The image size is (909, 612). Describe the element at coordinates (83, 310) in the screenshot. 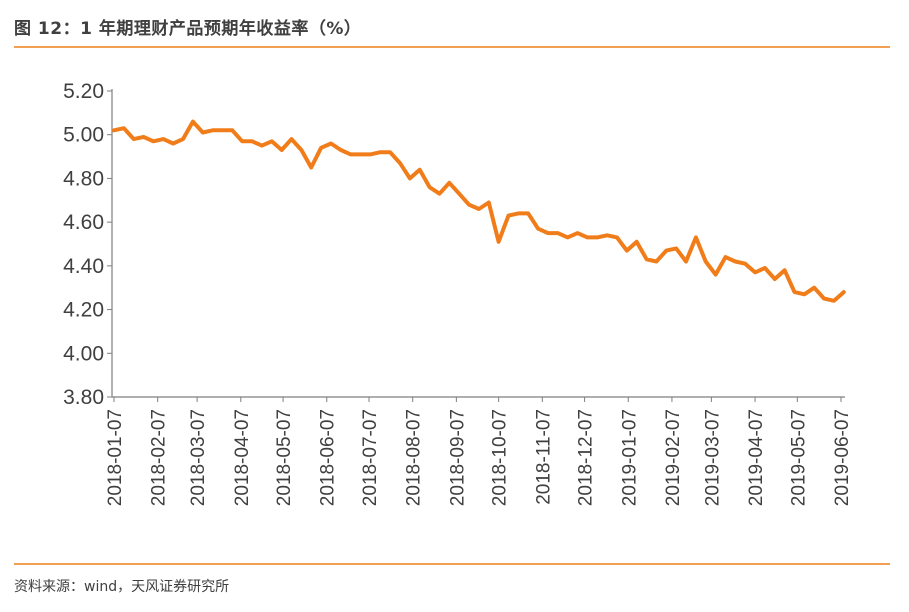

I see `y-tick-label: 4.20` at that location.